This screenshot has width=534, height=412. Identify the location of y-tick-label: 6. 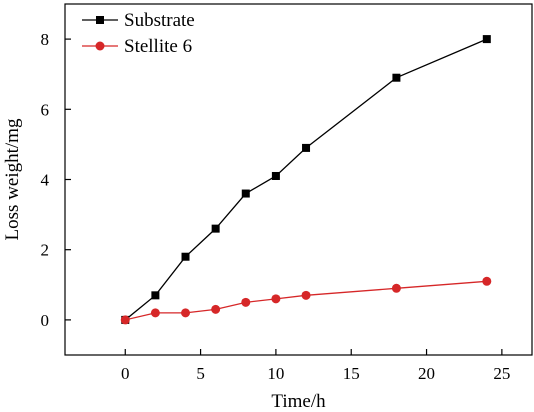
(45, 109).